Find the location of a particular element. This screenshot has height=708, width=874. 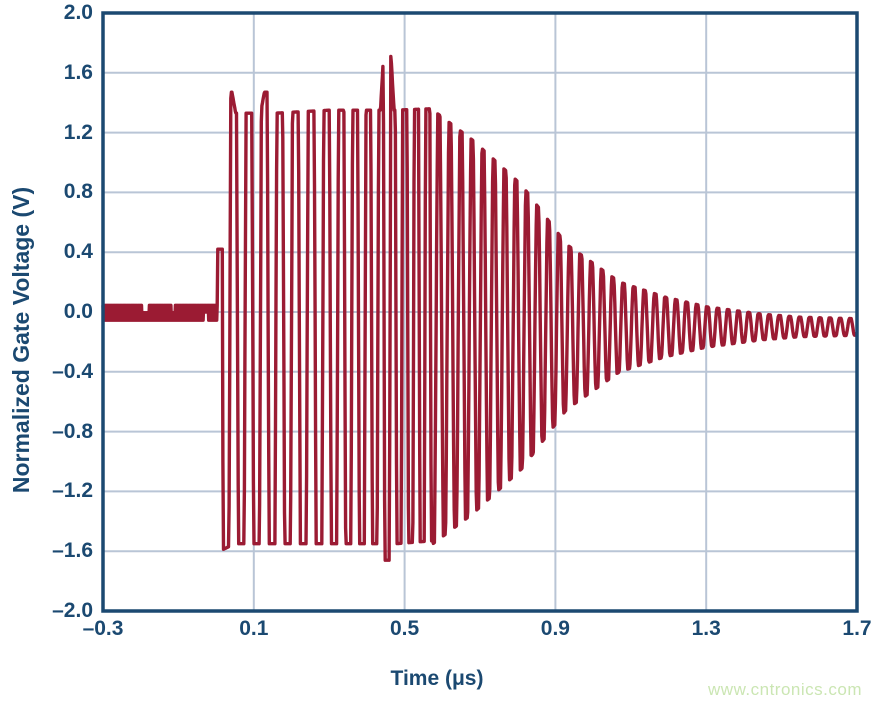

y-axis-title: Normalized Gate Voltage (V) is located at coordinates (21, 340).